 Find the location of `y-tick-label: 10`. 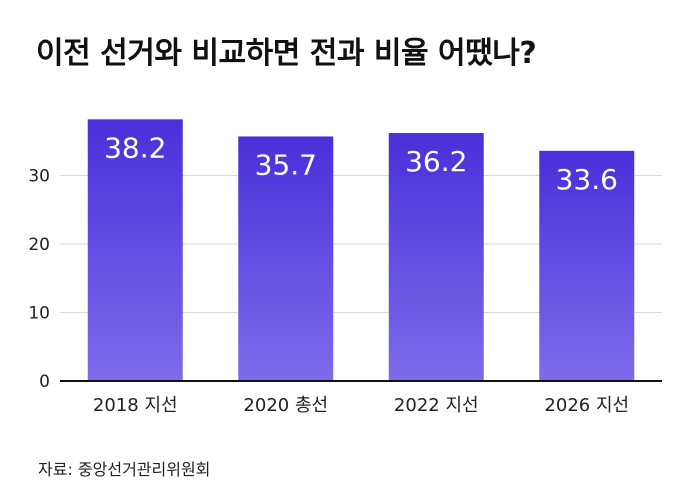

y-tick-label: 10 is located at coordinates (39, 314).